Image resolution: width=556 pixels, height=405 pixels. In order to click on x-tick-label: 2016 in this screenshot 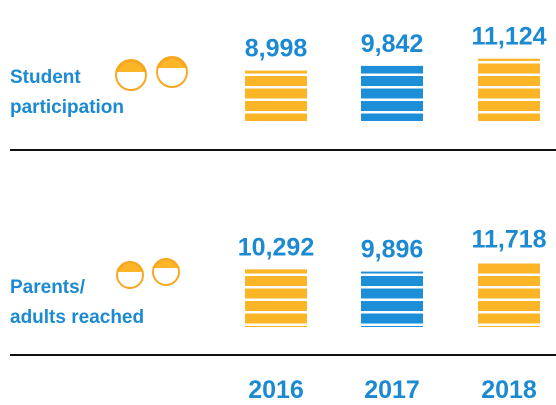, I will do `click(276, 390)`.